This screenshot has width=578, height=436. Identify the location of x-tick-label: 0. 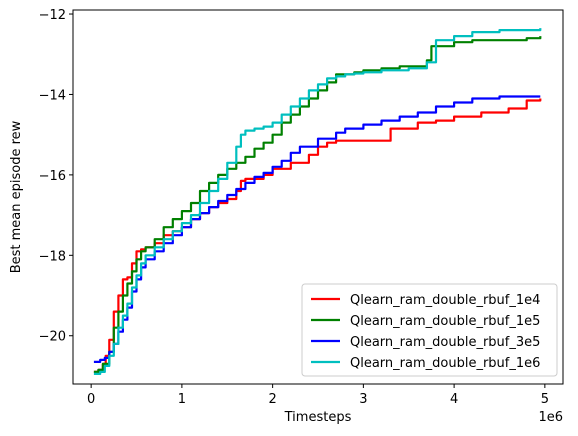
(91, 399).